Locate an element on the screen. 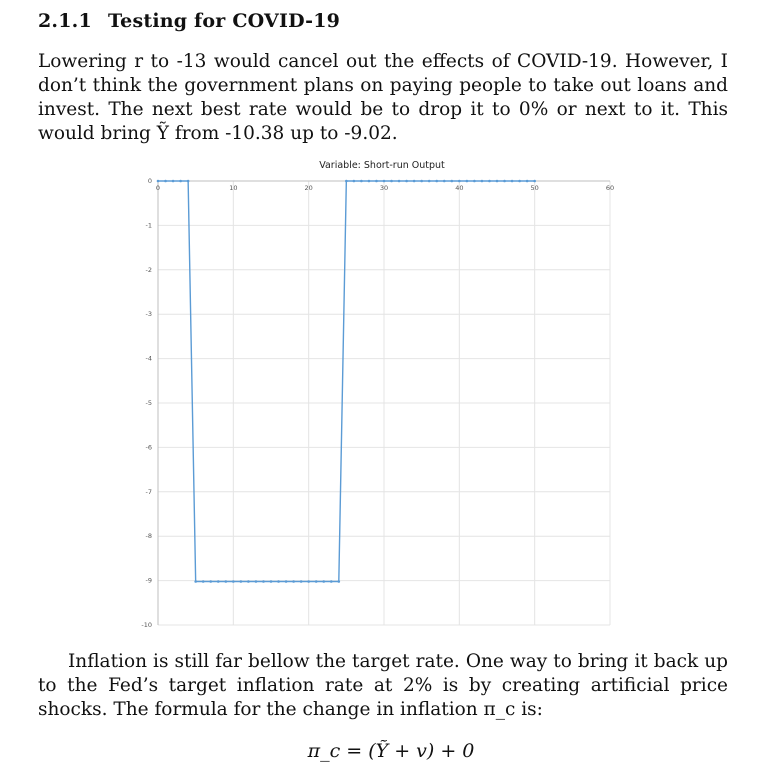  y-tick-label: -1 is located at coordinates (149, 225).